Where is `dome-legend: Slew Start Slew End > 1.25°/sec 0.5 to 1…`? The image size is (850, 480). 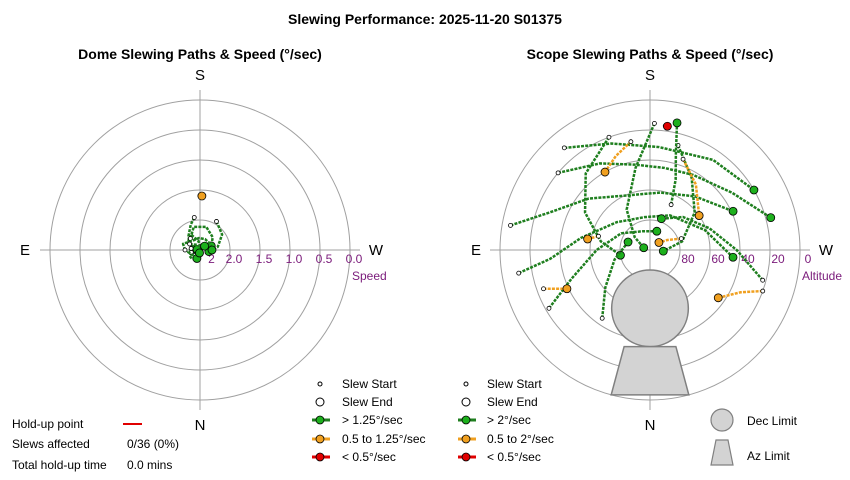 dome-legend: Slew Start Slew End > 1.25°/sec 0.5 to 1… is located at coordinates (369, 420).